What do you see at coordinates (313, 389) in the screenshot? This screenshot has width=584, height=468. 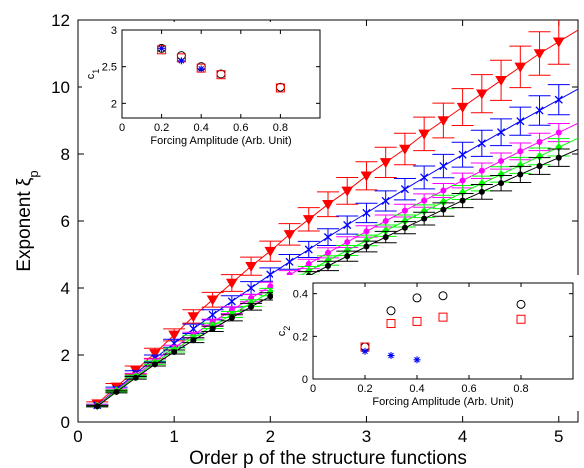 I see `inset2-x-tick-label: 0` at bounding box center [313, 389].